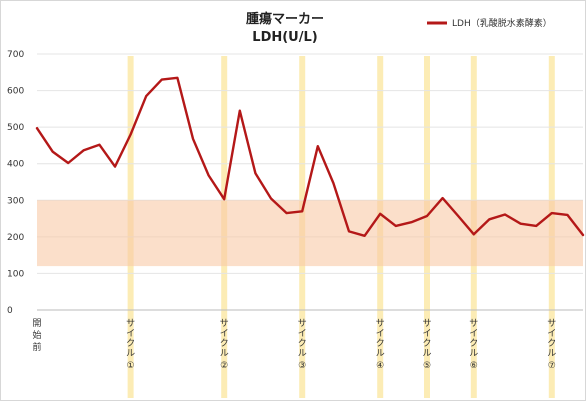  Describe the element at coordinates (426, 354) in the screenshot. I see `cycle-label-5-char-3: ル` at that location.